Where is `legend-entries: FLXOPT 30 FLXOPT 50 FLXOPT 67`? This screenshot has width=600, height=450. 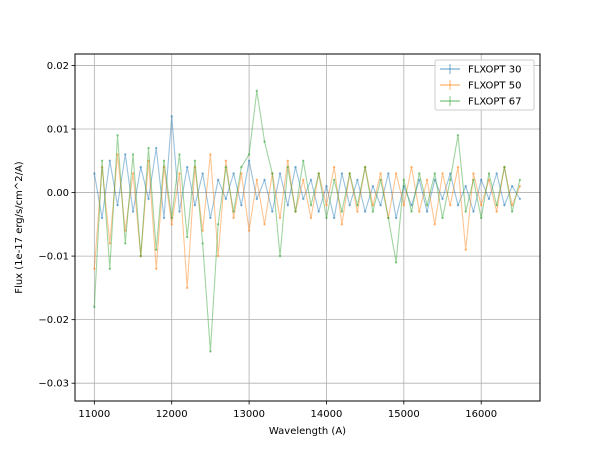
legend-entries: FLXOPT 30 FLXOPT 50 FLXOPT 67 is located at coordinates (480, 86).